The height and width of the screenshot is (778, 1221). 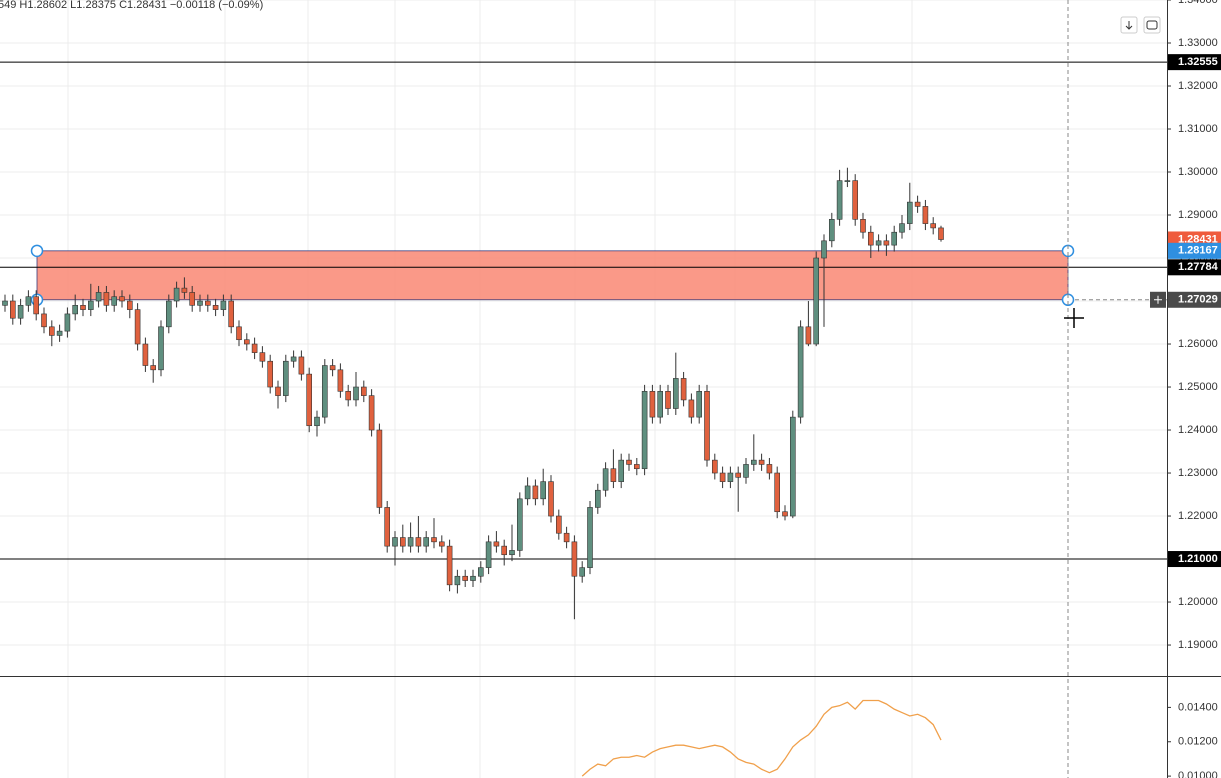 What do you see at coordinates (1198, 239) in the screenshot?
I see `last-price-label-text: 1.28431` at bounding box center [1198, 239].